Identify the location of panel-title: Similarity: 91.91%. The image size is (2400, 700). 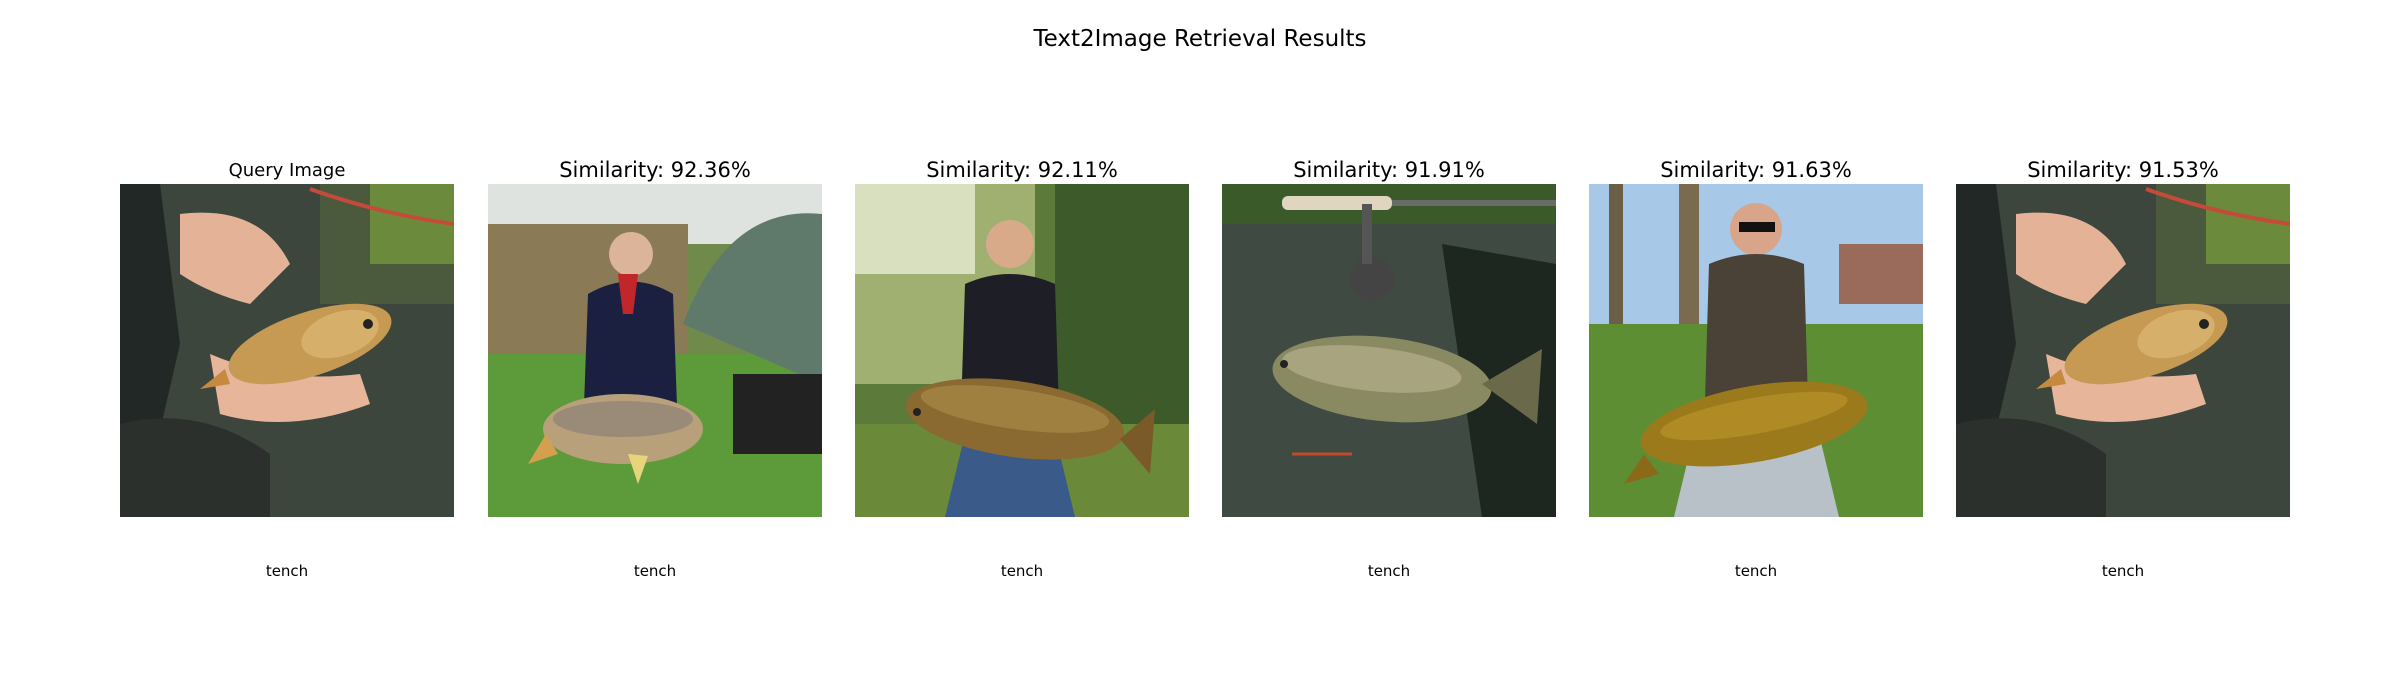
(1389, 170).